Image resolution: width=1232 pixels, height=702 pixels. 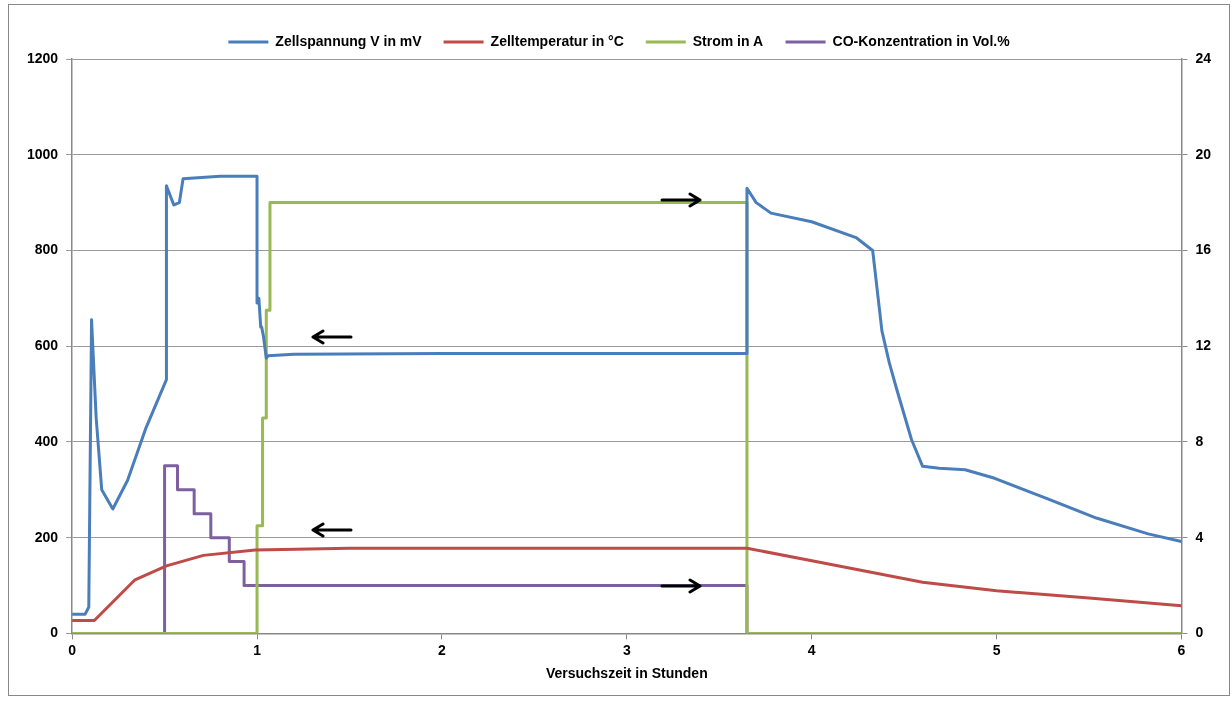 What do you see at coordinates (1203, 249) in the screenshot?
I see `y2-tick-label: 16` at bounding box center [1203, 249].